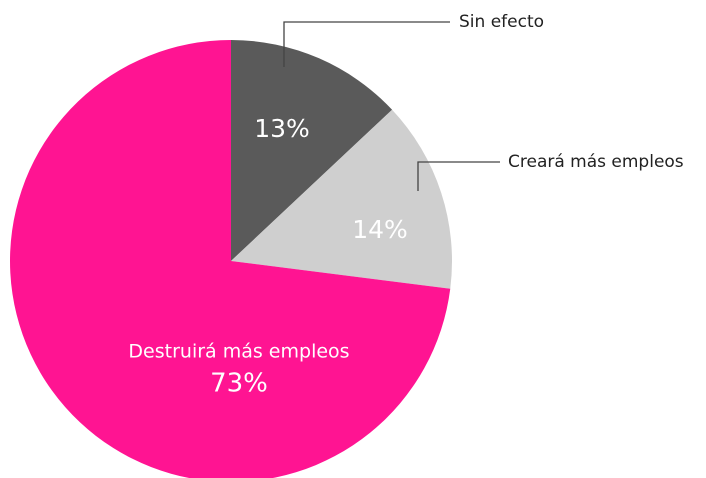  I want to click on pie-slice-creara-mas-empleos, so click(342, 199).